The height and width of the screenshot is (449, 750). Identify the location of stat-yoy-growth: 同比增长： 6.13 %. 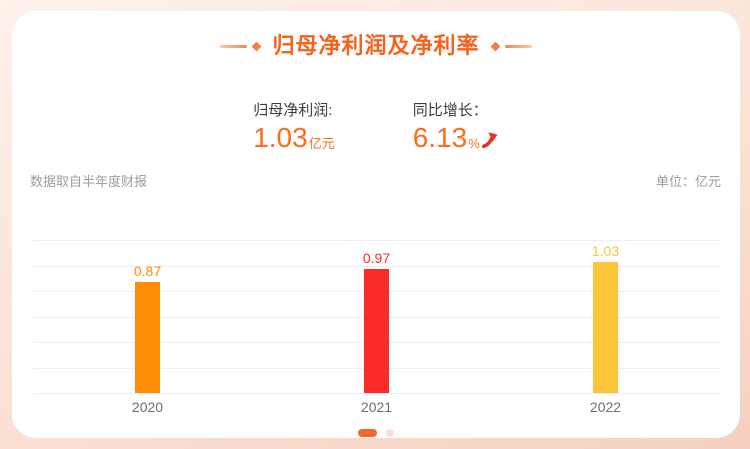
(456, 125).